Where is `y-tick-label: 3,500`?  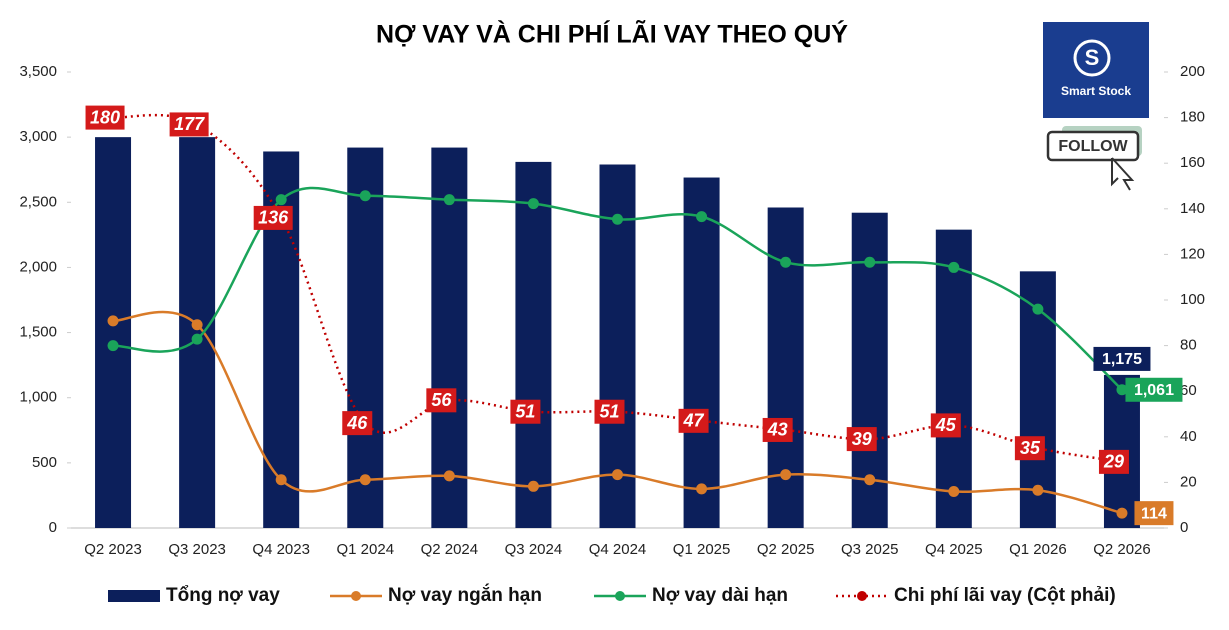 y-tick-label: 3,500 is located at coordinates (38, 71).